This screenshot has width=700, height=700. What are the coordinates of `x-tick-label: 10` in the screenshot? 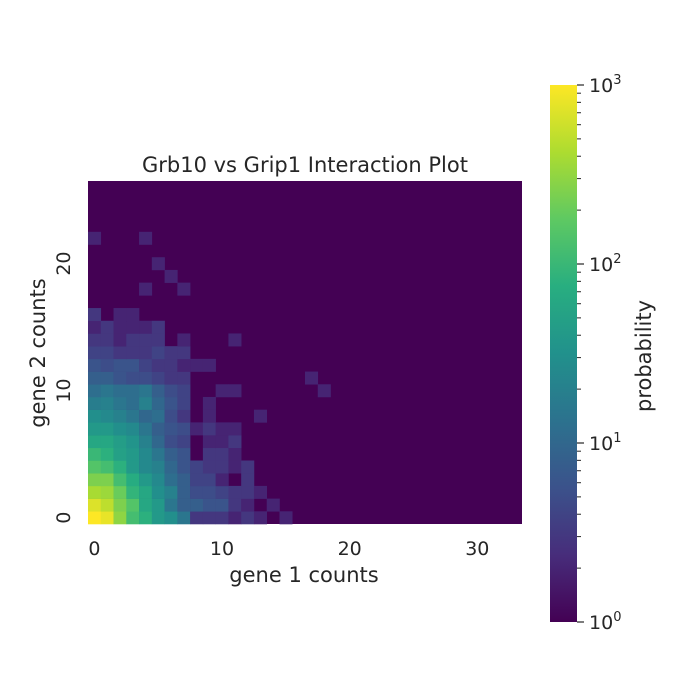 It's located at (222, 549).